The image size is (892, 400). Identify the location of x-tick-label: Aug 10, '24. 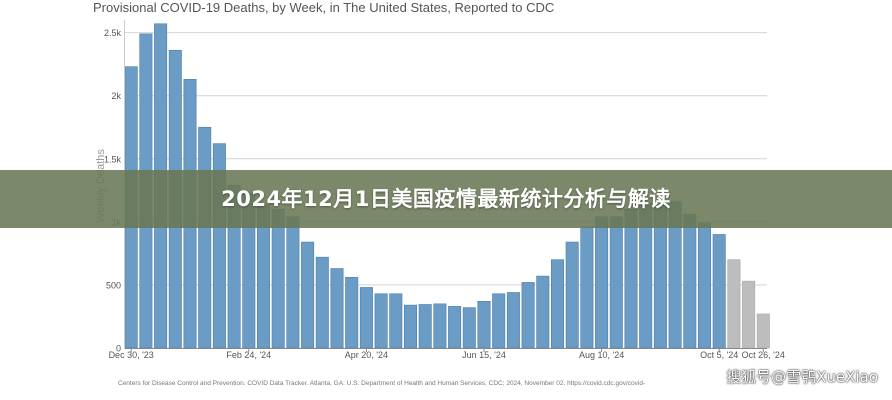
(601, 355).